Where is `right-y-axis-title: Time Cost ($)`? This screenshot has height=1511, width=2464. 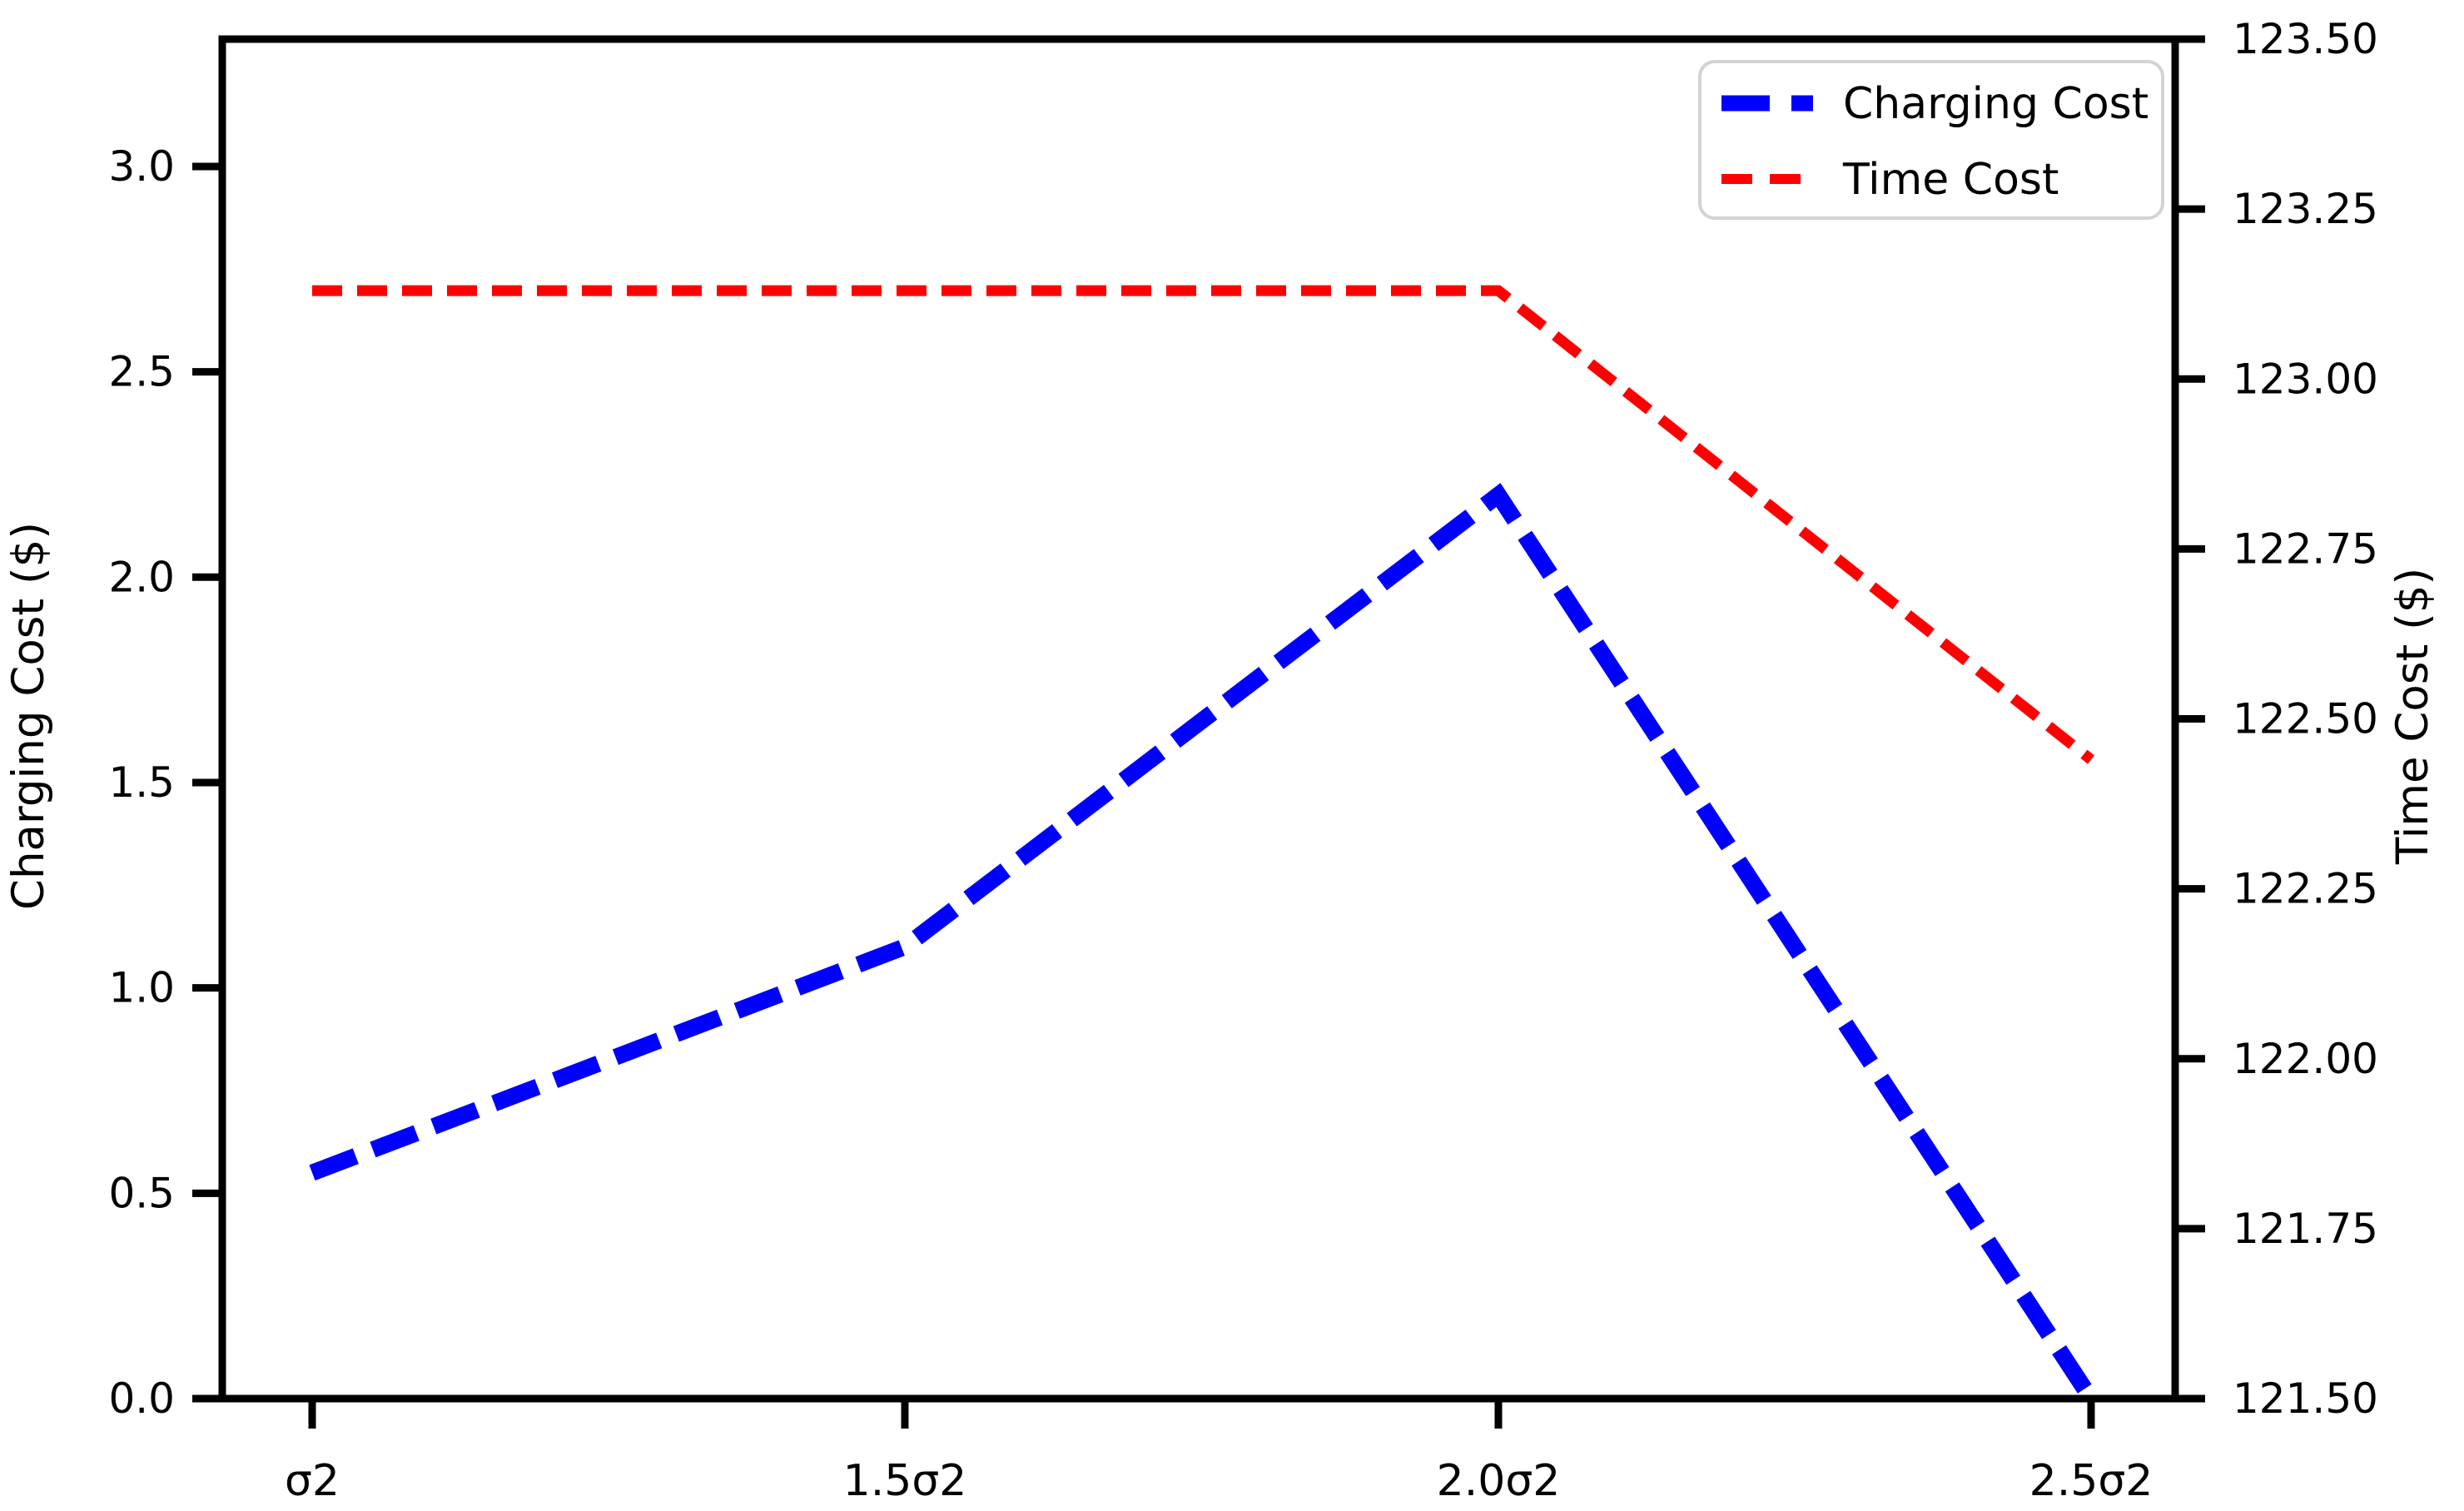 right-y-axis-title: Time Cost ($) is located at coordinates (2413, 716).